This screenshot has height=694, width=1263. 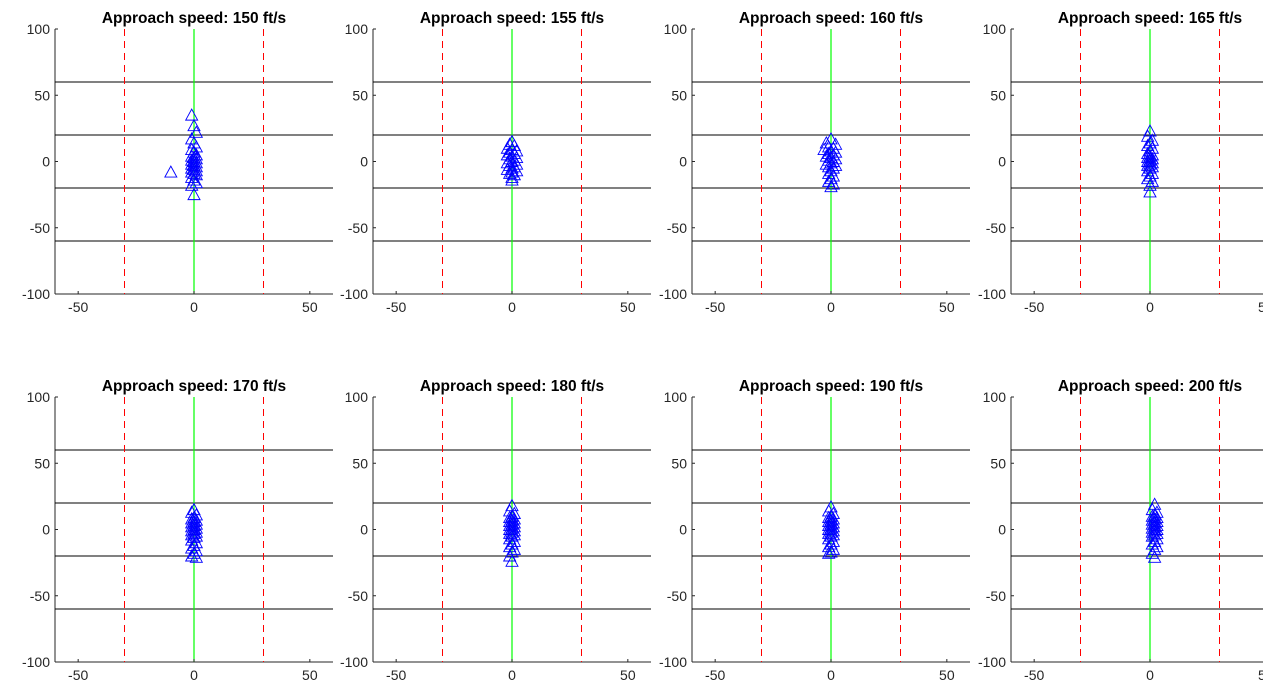 I want to click on subplot-title: Approach speed: 200 ft/s, so click(x=1150, y=386).